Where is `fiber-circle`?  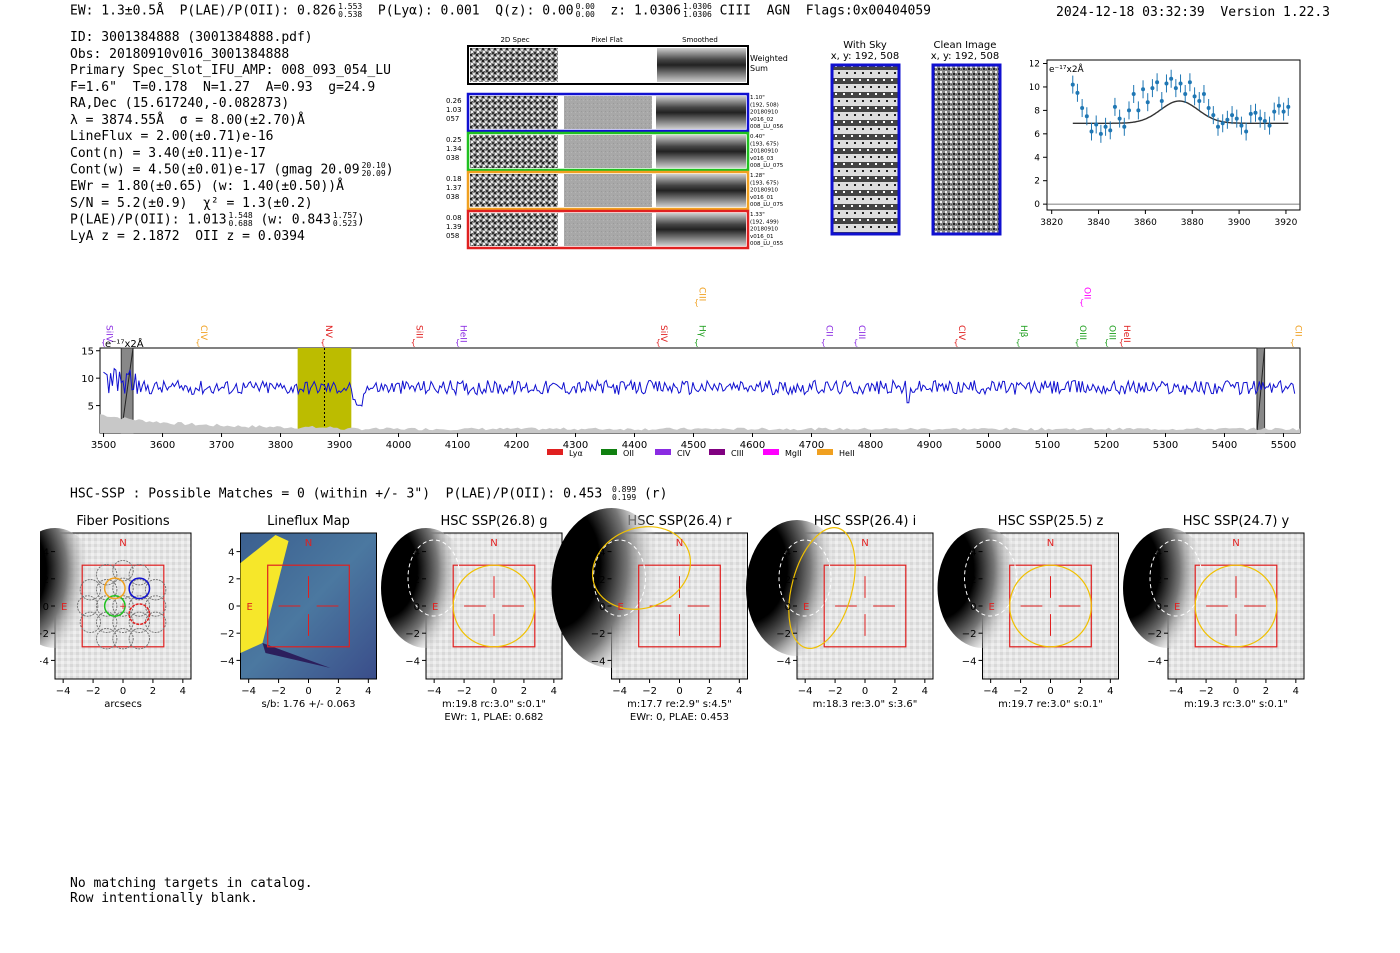
fiber-circle is located at coordinates (155, 589).